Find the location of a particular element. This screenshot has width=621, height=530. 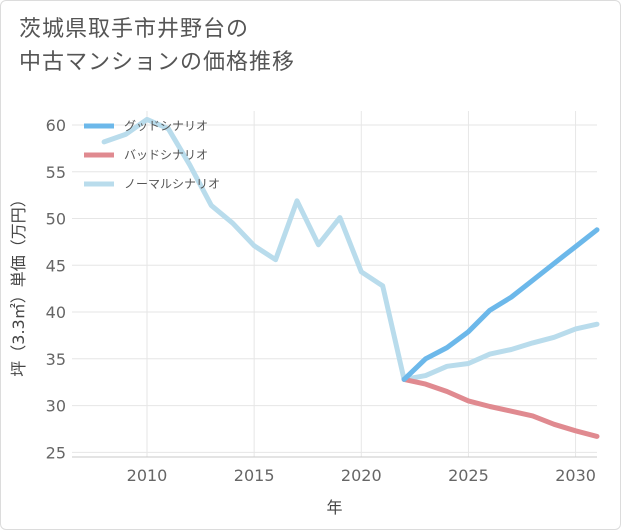

chart-title: 茨城県取手市井野台の 中古マンションの価格推移 is located at coordinates (157, 46).